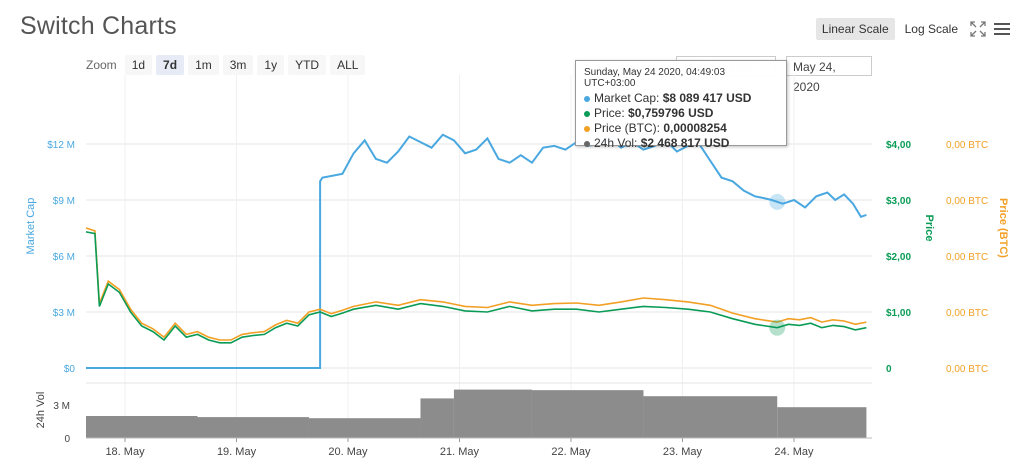 The image size is (1024, 469). I want to click on x-tick-label: 18. May, so click(125, 452).